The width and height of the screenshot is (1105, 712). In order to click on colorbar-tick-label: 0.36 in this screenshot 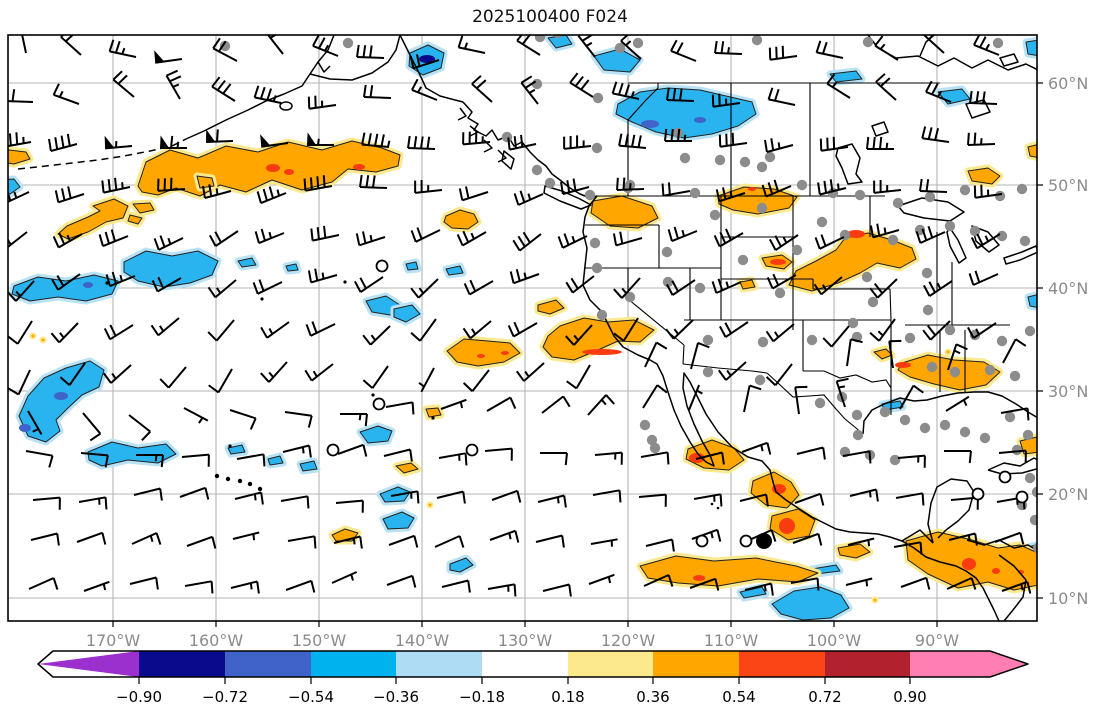, I will do `click(652, 697)`.